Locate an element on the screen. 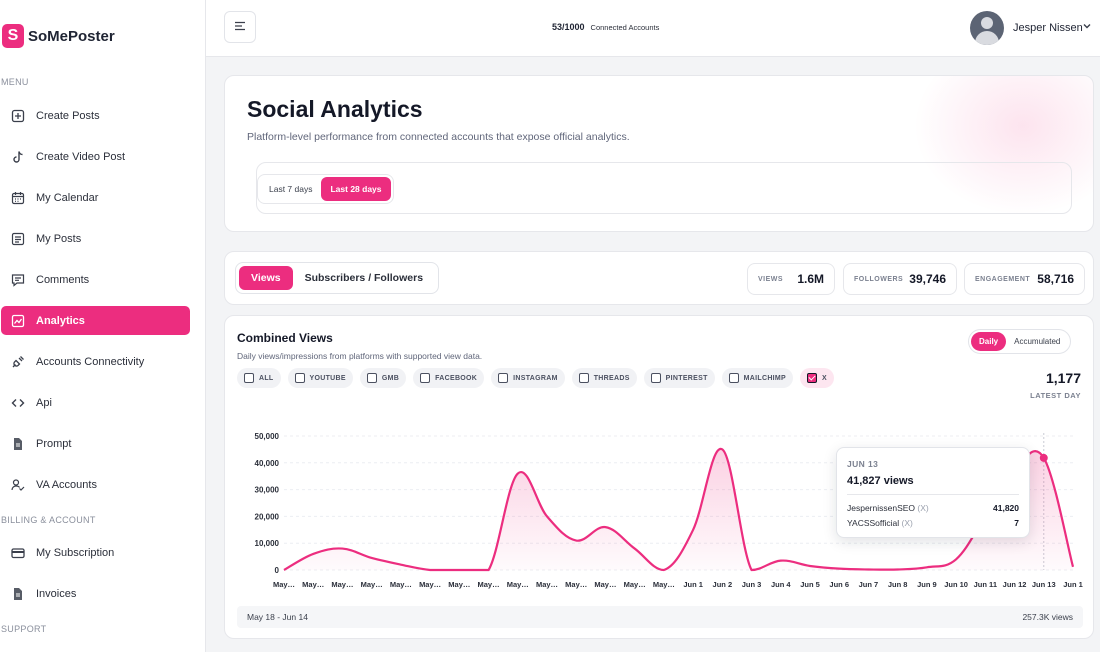 The height and width of the screenshot is (652, 1100). stat-views: VIEWS 1.6M is located at coordinates (791, 279).